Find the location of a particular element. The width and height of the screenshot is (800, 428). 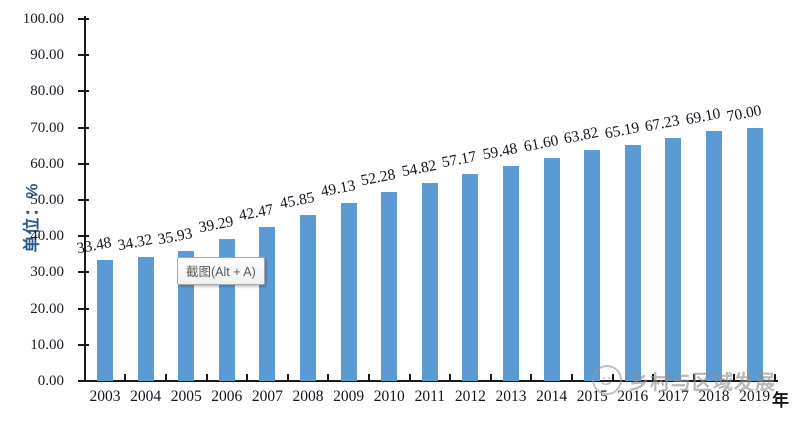

bar-2017 is located at coordinates (673, 259).